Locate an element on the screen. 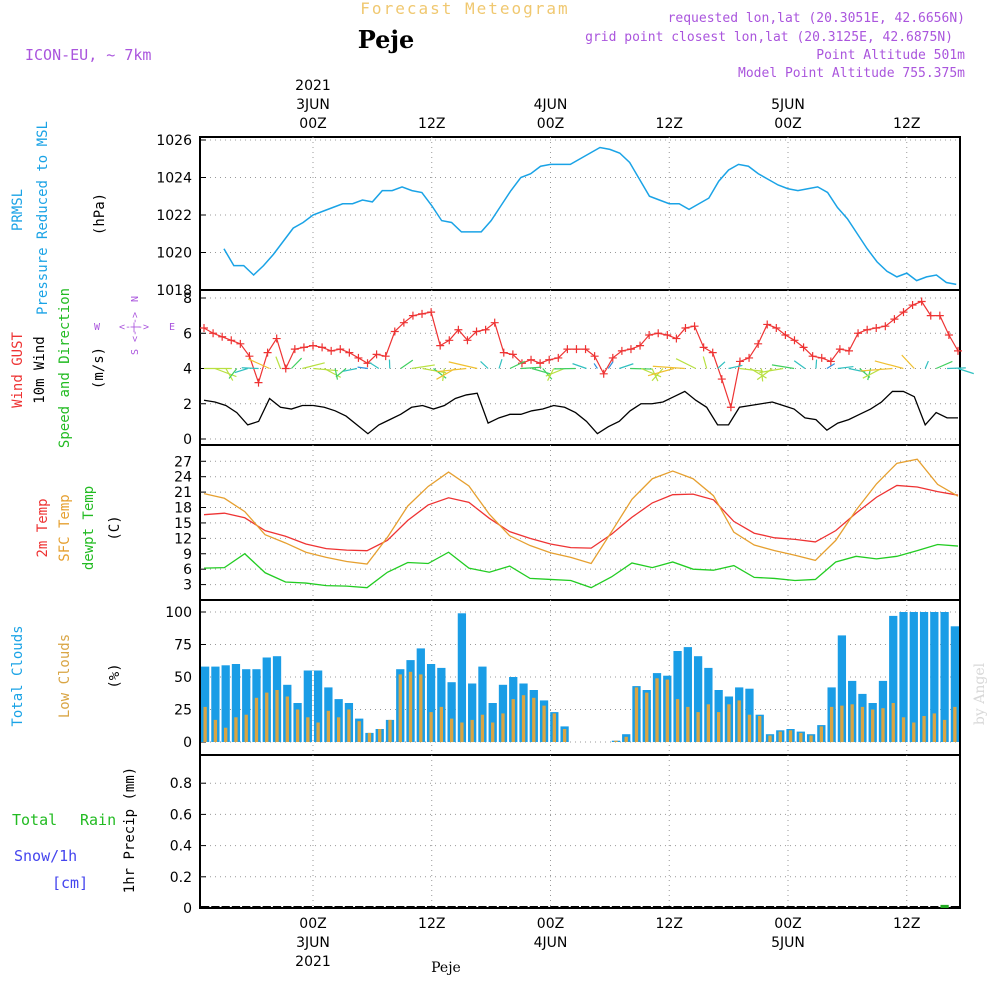  top-time-label: 12Z is located at coordinates (669, 124).